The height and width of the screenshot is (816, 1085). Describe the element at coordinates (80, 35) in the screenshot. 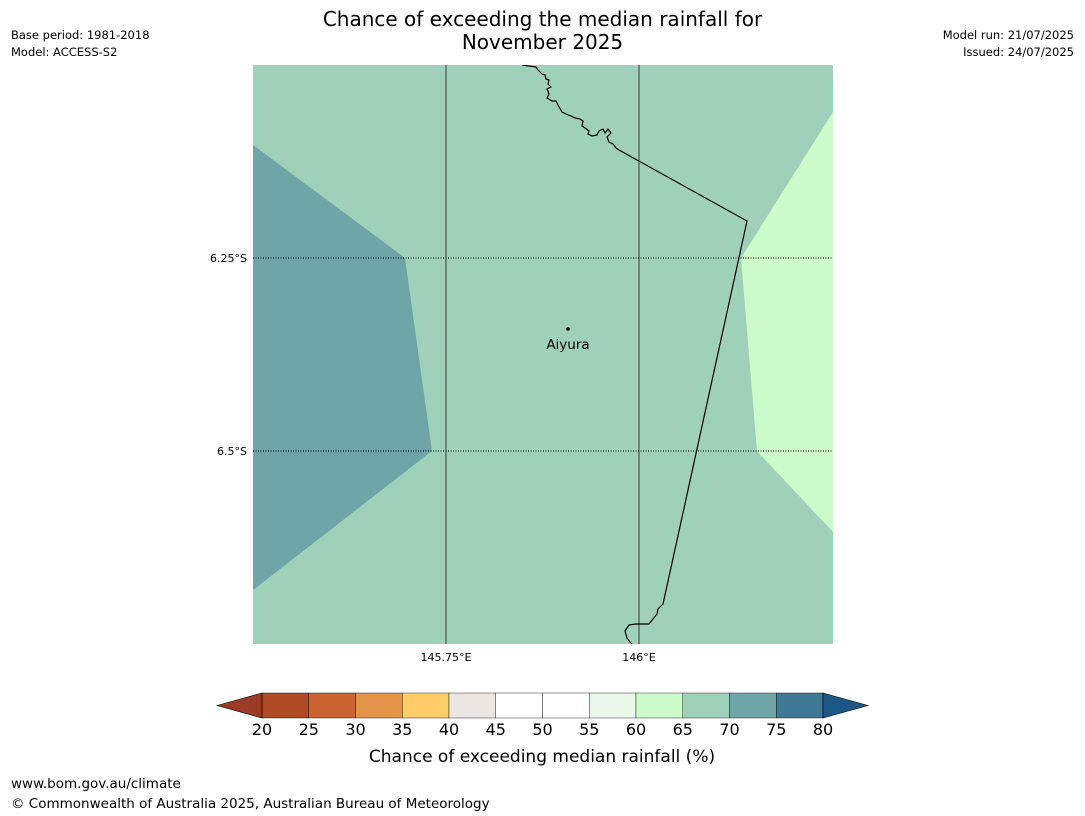

I see `base-period-text: Base period: 1981-2018` at that location.